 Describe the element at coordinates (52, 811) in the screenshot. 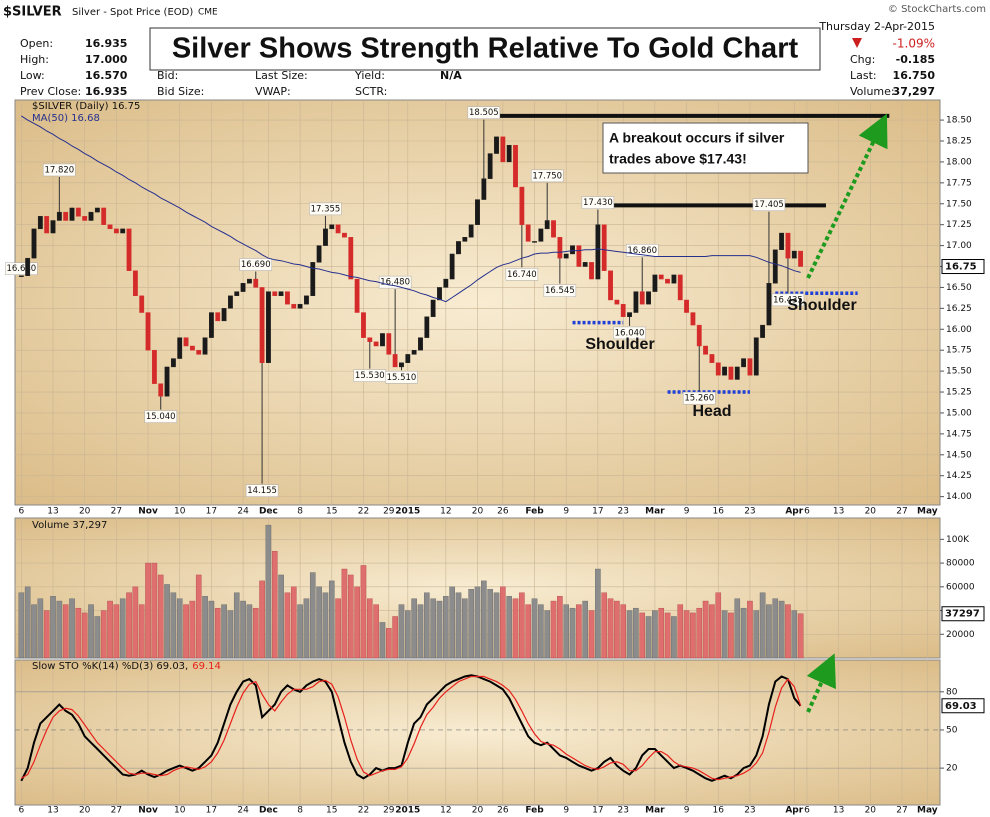

I see `x-tick-label: 13` at that location.